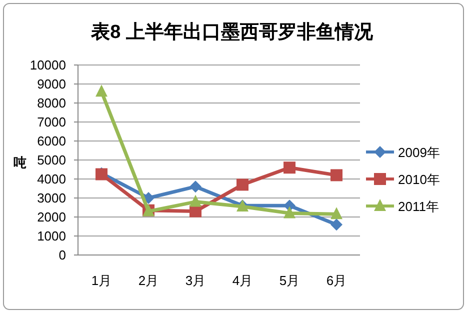 The width and height of the screenshot is (468, 314). Describe the element at coordinates (51, 84) in the screenshot. I see `ytick: 9000` at that location.